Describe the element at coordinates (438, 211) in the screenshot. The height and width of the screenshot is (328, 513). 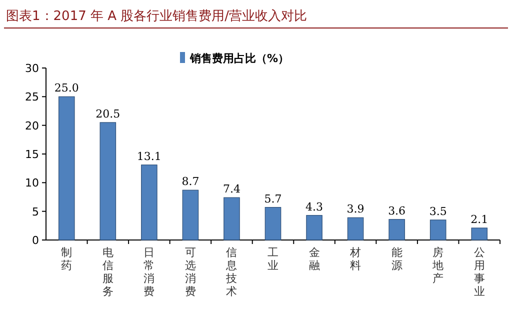
I see `text: 3.5` at that location.